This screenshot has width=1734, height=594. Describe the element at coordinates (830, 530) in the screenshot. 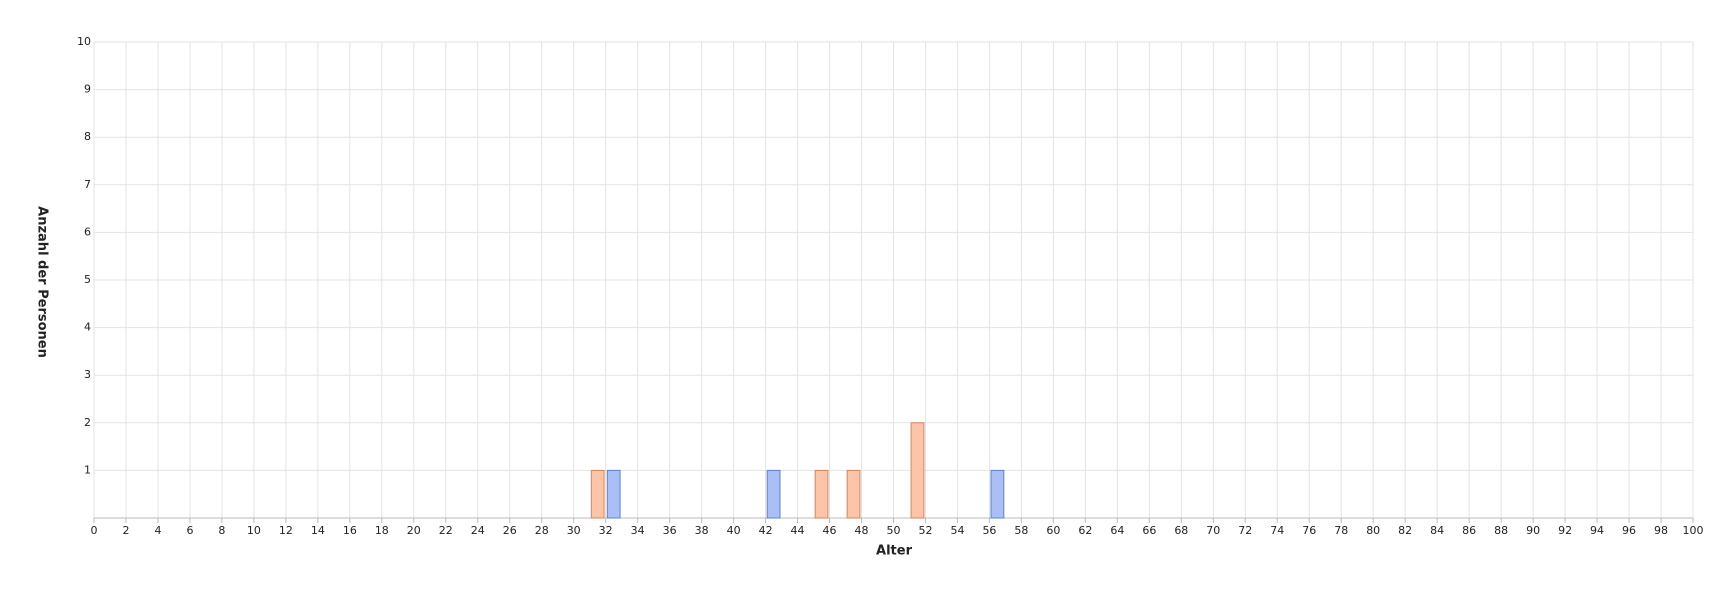

I see `x-tick-label: 46` at that location.